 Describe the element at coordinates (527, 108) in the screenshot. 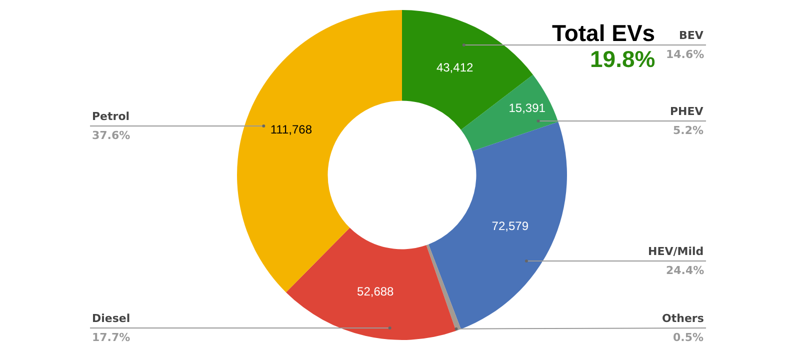

I see `data-label: 15,391` at that location.